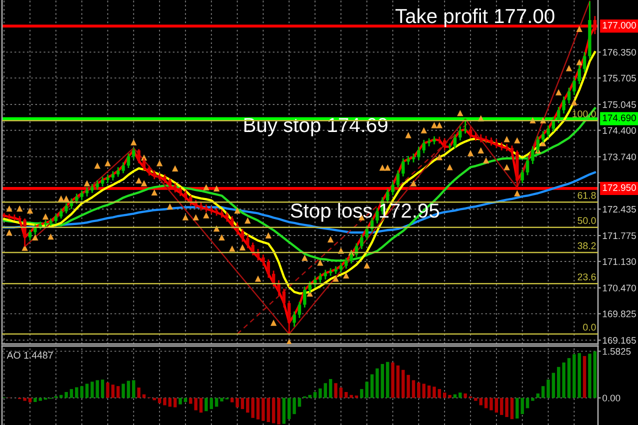  Describe the element at coordinates (619, 118) in the screenshot. I see `ref-line-label: 174.690` at that location.